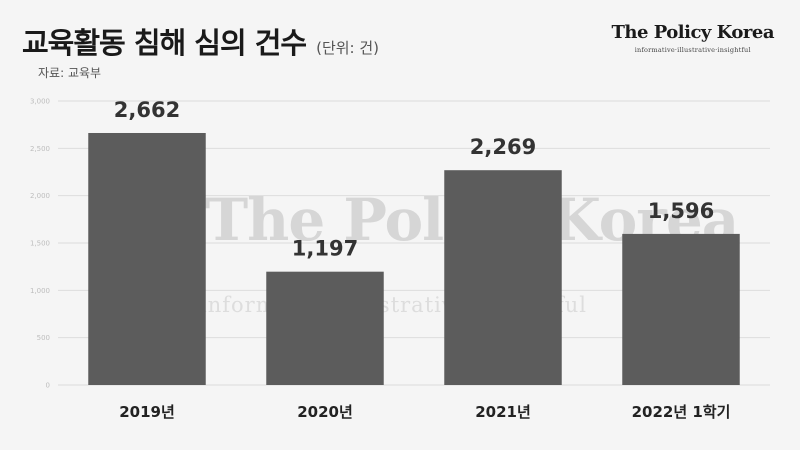 This screenshot has height=450, width=800. I want to click on data-label: 1,596, so click(681, 211).